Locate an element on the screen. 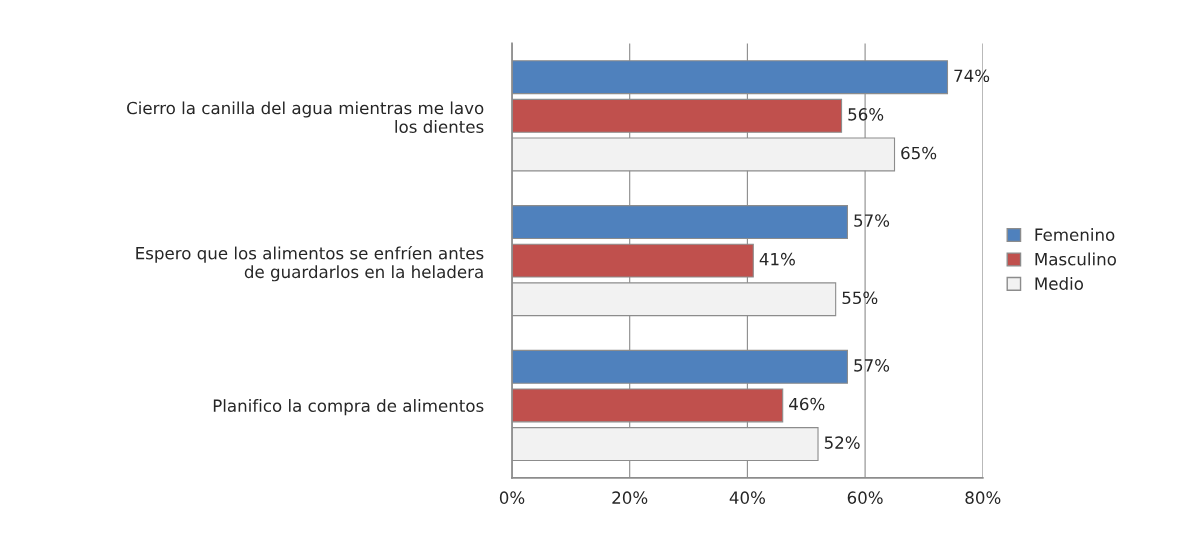  data-label: 55% is located at coordinates (860, 298).